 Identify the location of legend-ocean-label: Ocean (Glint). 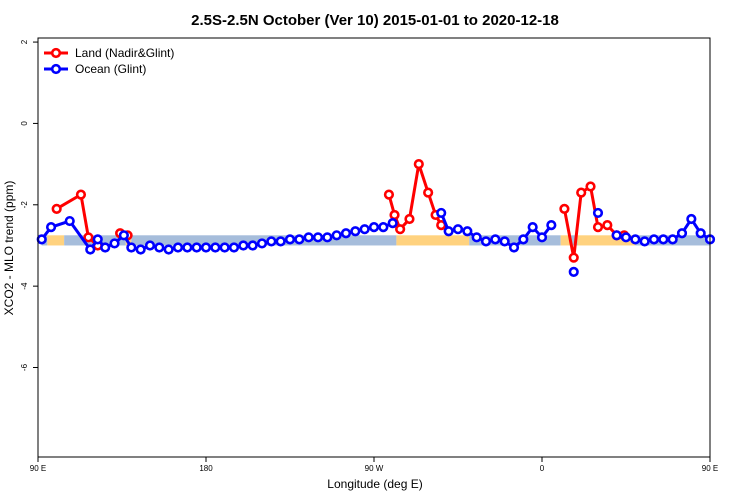
(110, 69).